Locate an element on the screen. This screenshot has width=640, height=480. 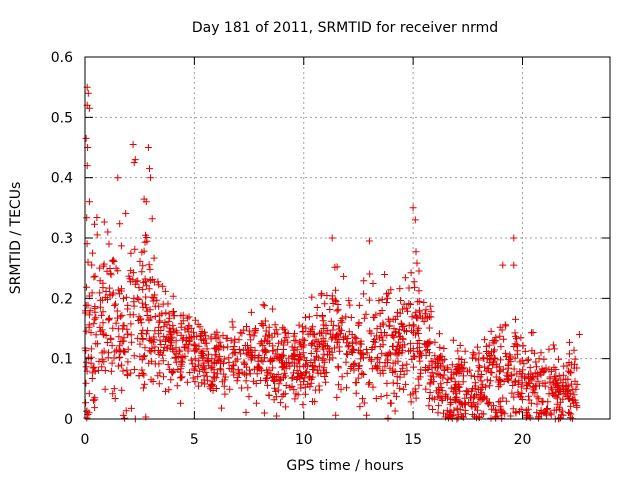
y-tick-label: 0.1 is located at coordinates (62, 360).